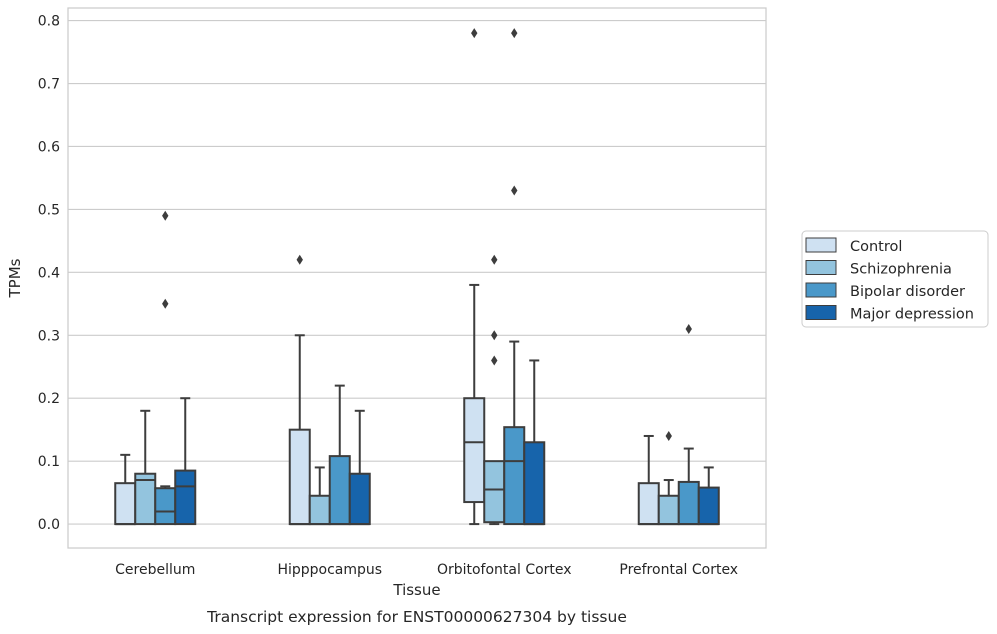 This screenshot has height=634, width=997. What do you see at coordinates (49, 85) in the screenshot?
I see `y-tick-label: 0.7` at bounding box center [49, 85].